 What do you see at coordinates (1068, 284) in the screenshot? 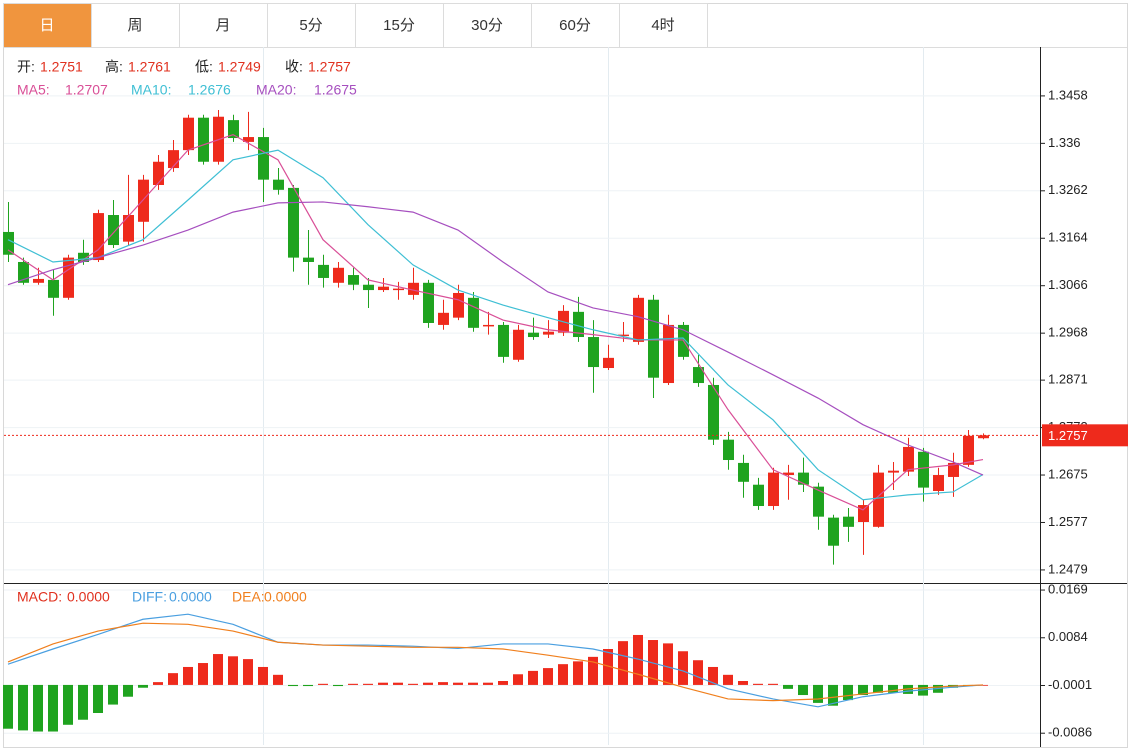
I see `y-tick-label: 1.3066` at bounding box center [1068, 284].